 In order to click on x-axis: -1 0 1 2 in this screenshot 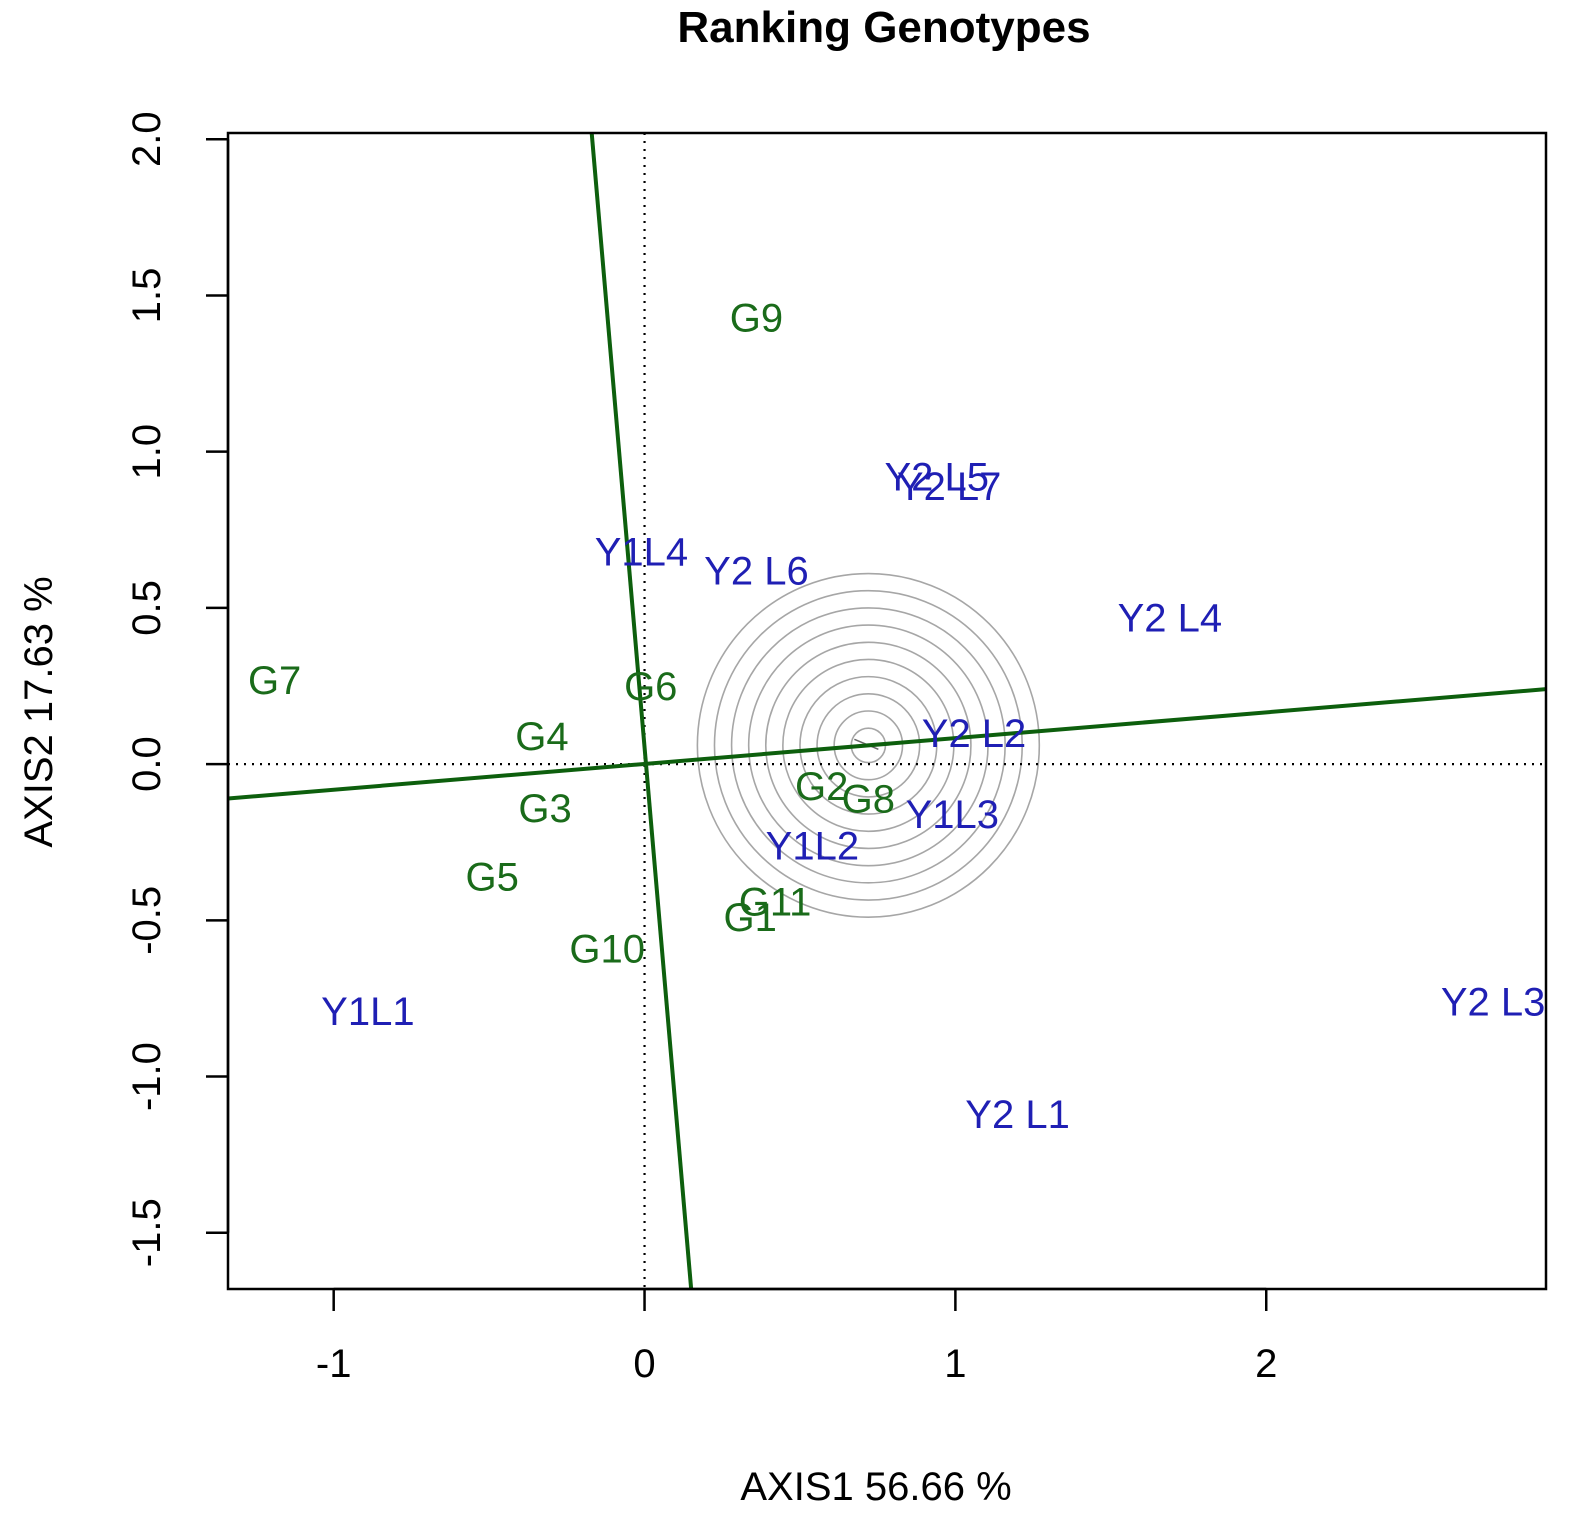, I will do `click(796, 1336)`.